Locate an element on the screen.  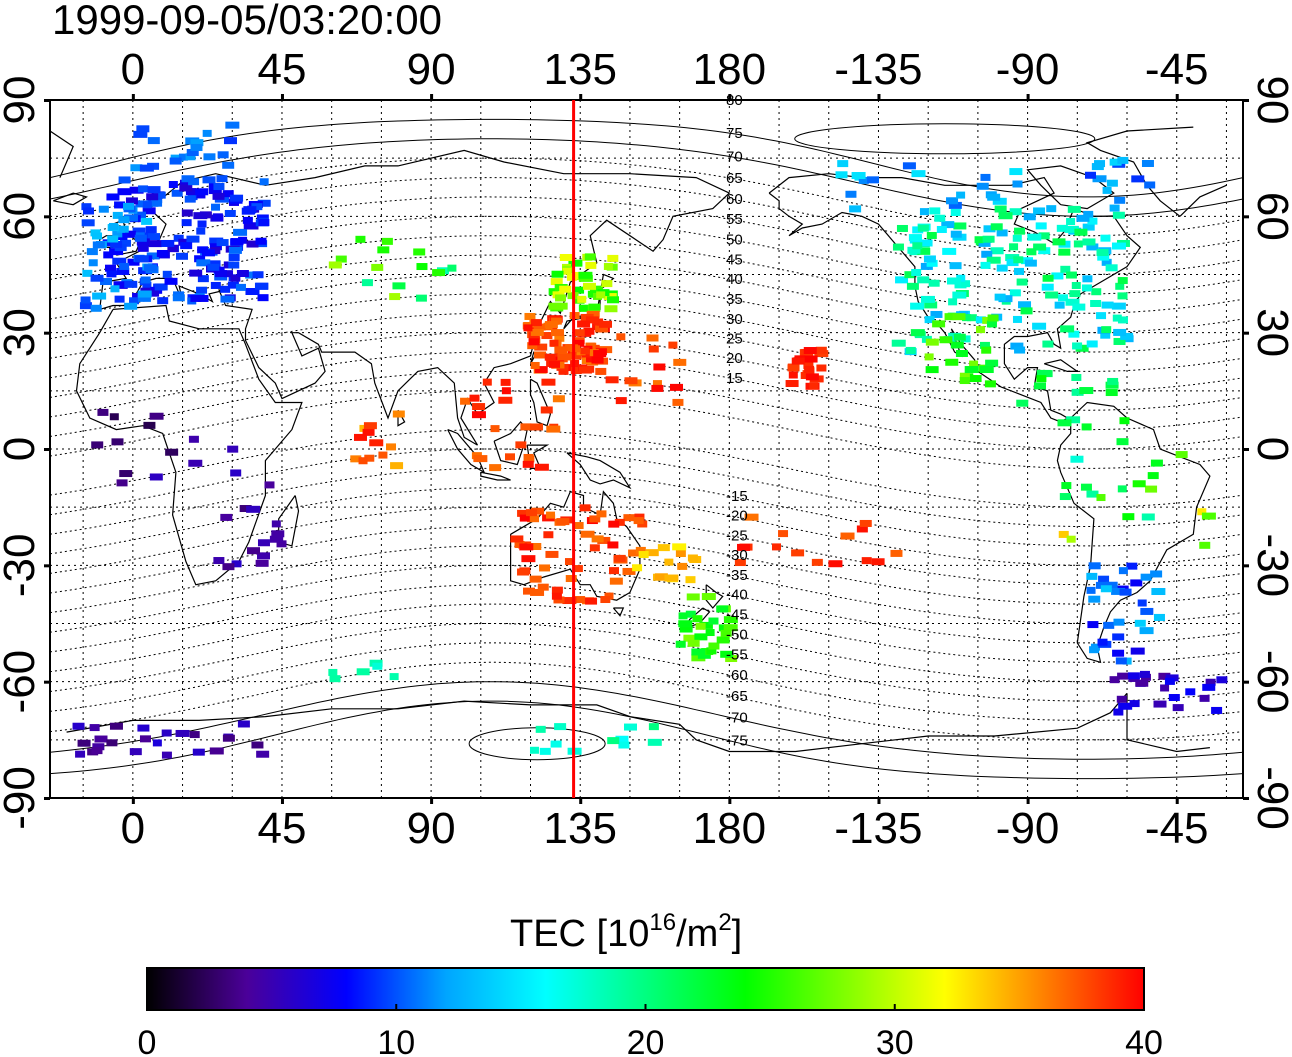
colorbar-tick-label: 40 is located at coordinates (1144, 1040).